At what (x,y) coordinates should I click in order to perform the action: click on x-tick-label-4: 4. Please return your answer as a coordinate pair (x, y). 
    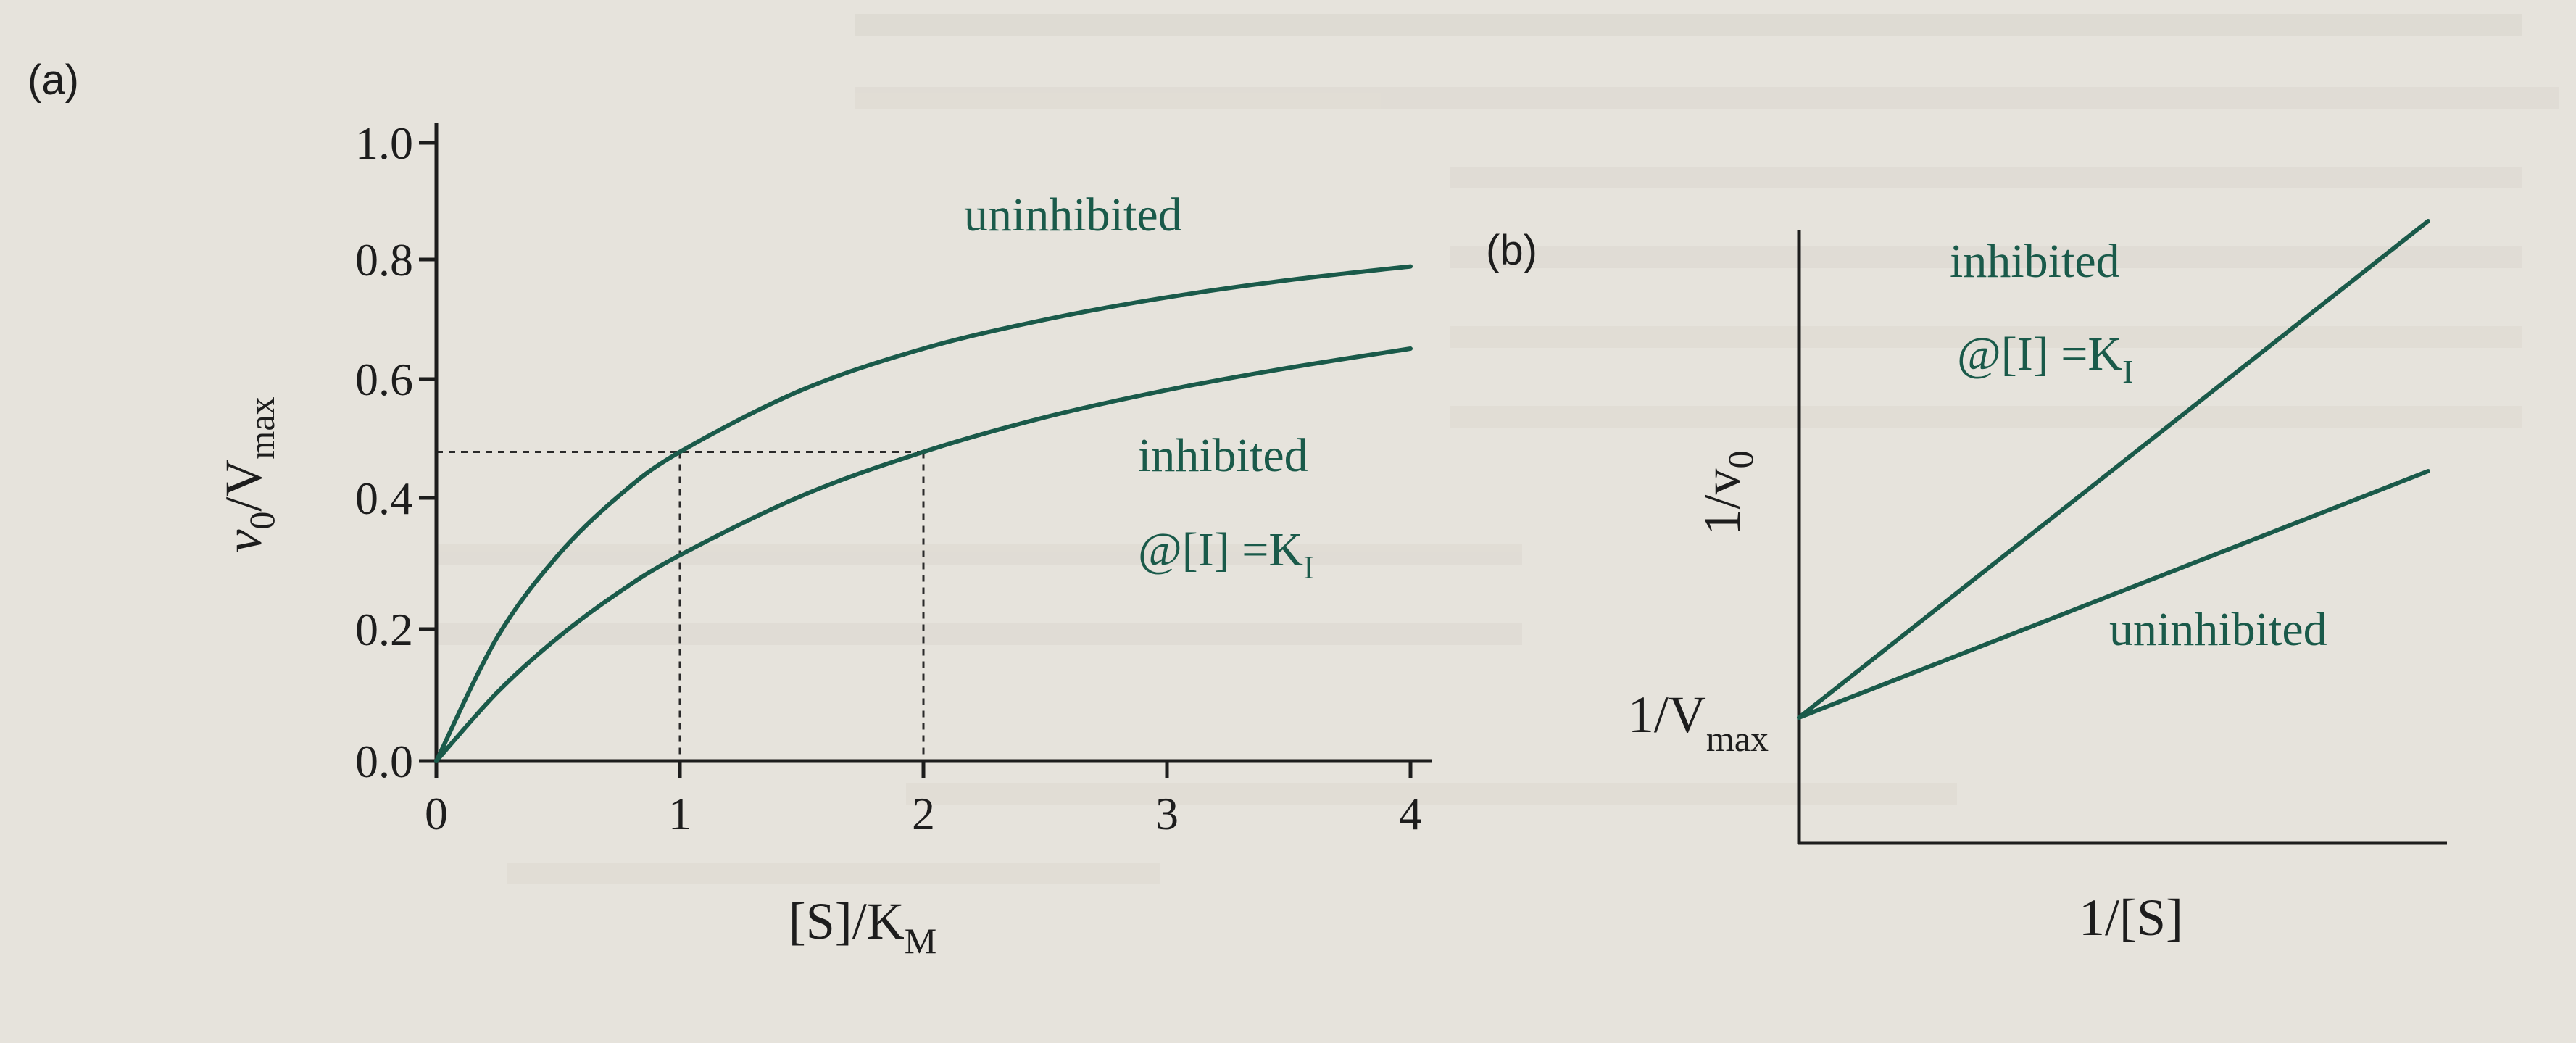
    Looking at the image, I should click on (1410, 813).